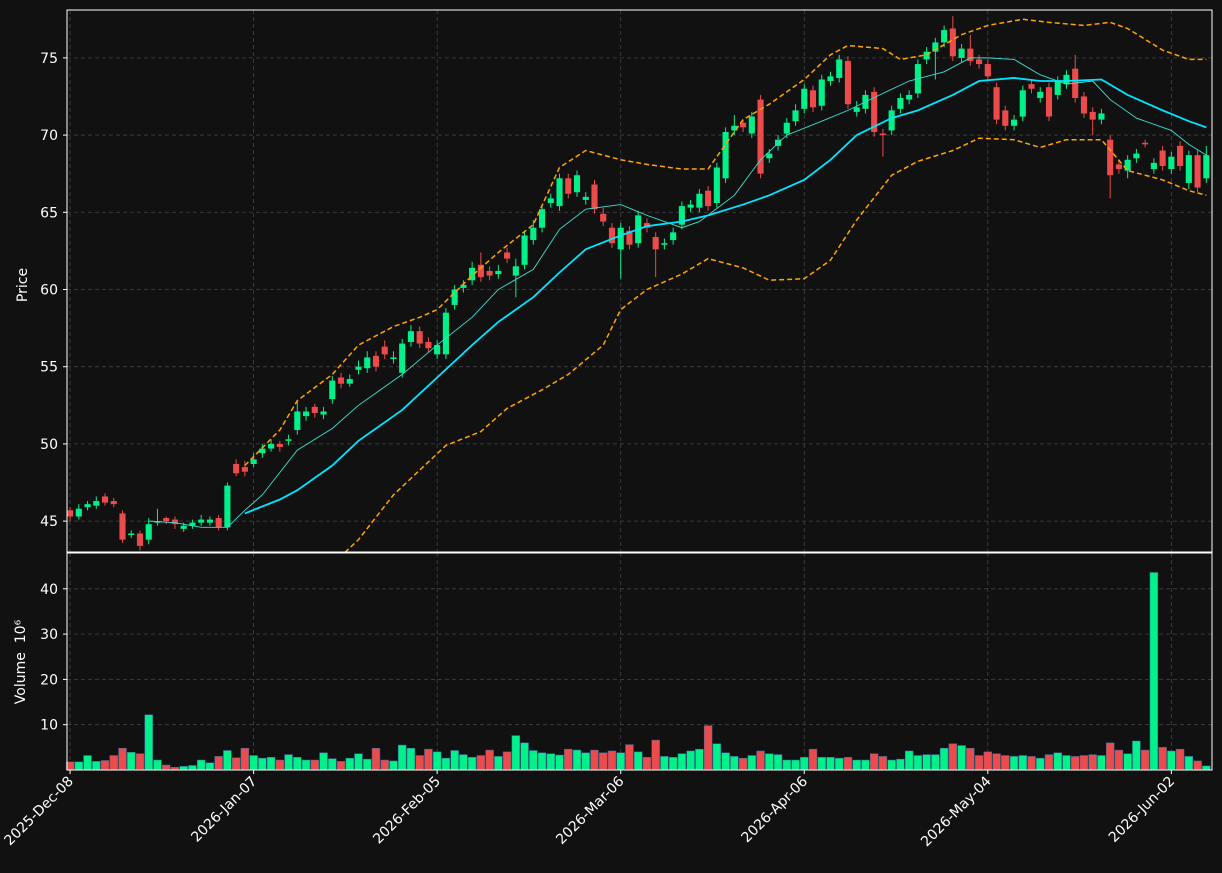 Image resolution: width=1222 pixels, height=873 pixels. What do you see at coordinates (49, 680) in the screenshot?
I see `y-tick-label: 20` at bounding box center [49, 680].